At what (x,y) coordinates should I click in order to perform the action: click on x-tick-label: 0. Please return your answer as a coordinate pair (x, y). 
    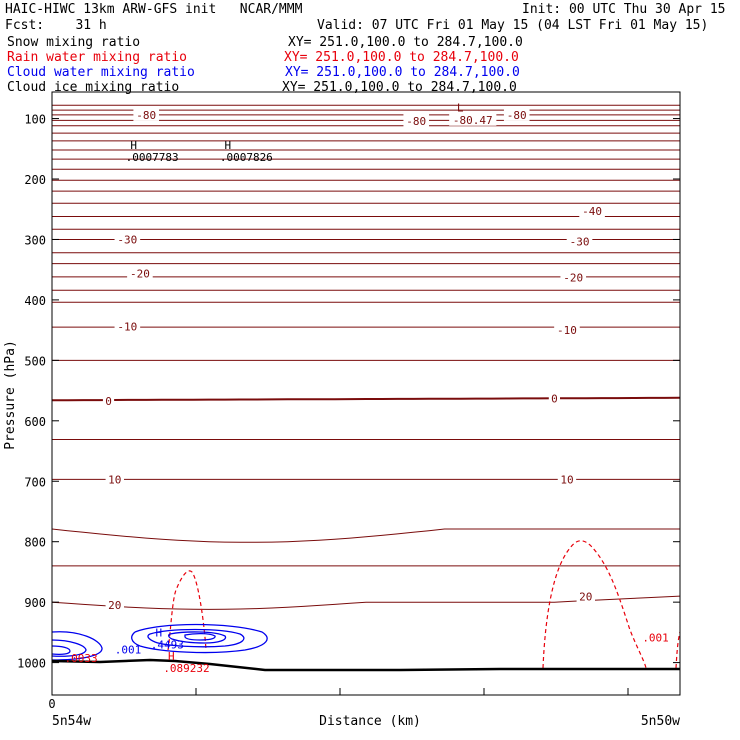
    Looking at the image, I should click on (51, 704).